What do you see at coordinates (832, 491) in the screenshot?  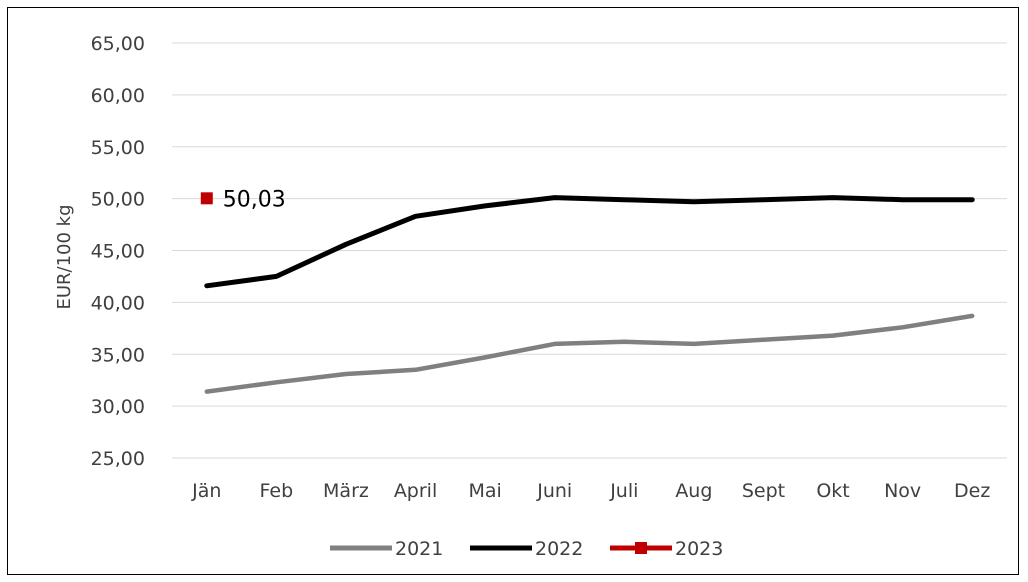 I see `x-tick-label: Okt` at bounding box center [832, 491].